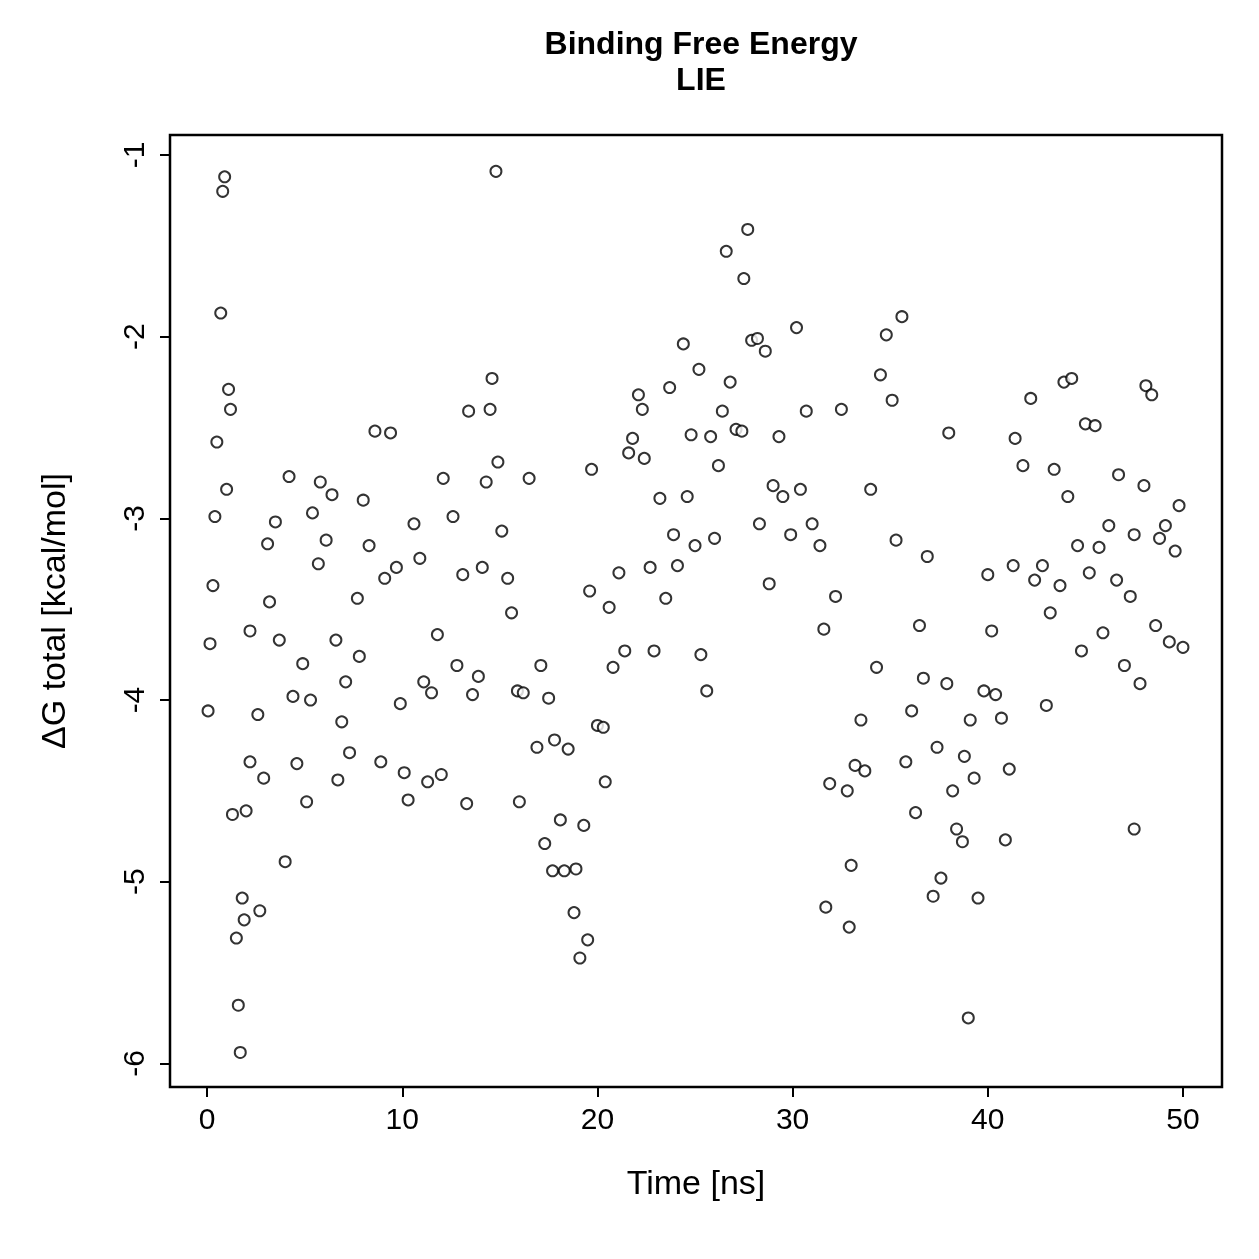 The width and height of the screenshot is (1259, 1259). What do you see at coordinates (402, 1118) in the screenshot?
I see `x-tick-label: 10` at bounding box center [402, 1118].